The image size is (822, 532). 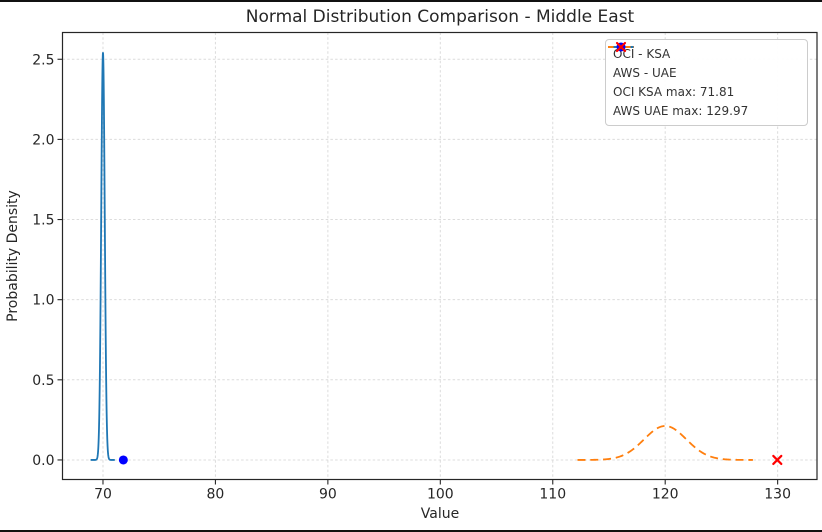 I want to click on legend-item-oci-ksa-max-71-81: OCI KSA max: 71.81, so click(x=707, y=72).